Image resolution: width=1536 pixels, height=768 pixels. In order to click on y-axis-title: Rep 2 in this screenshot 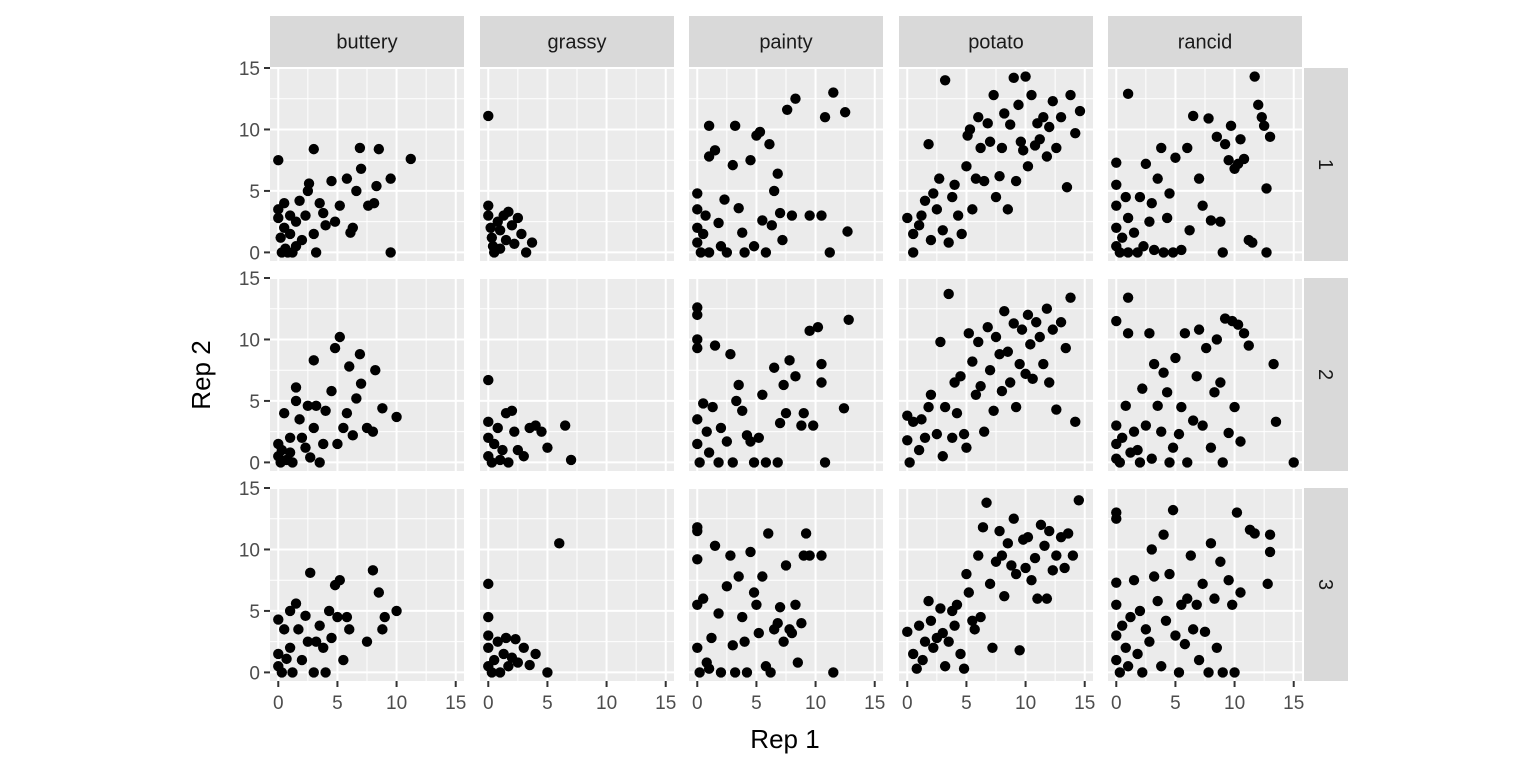, I will do `click(201, 374)`.